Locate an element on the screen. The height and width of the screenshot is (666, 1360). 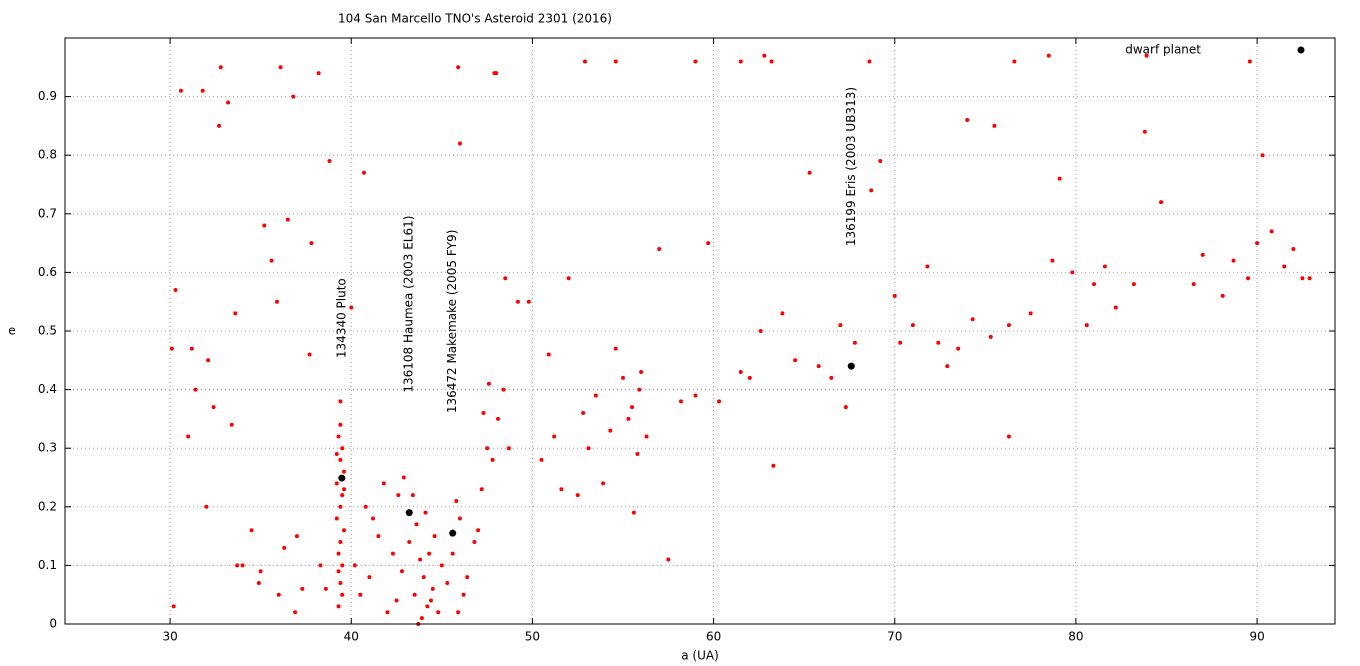
legend-marker is located at coordinates (1301, 50).